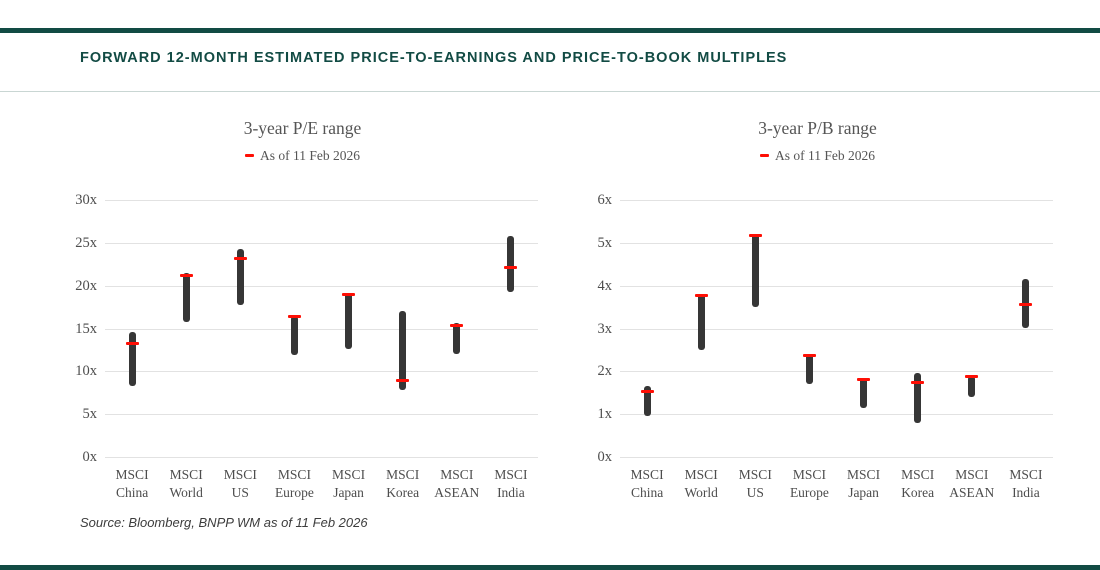  What do you see at coordinates (550, 567) in the screenshot?
I see `bottom-accent-bar` at bounding box center [550, 567].